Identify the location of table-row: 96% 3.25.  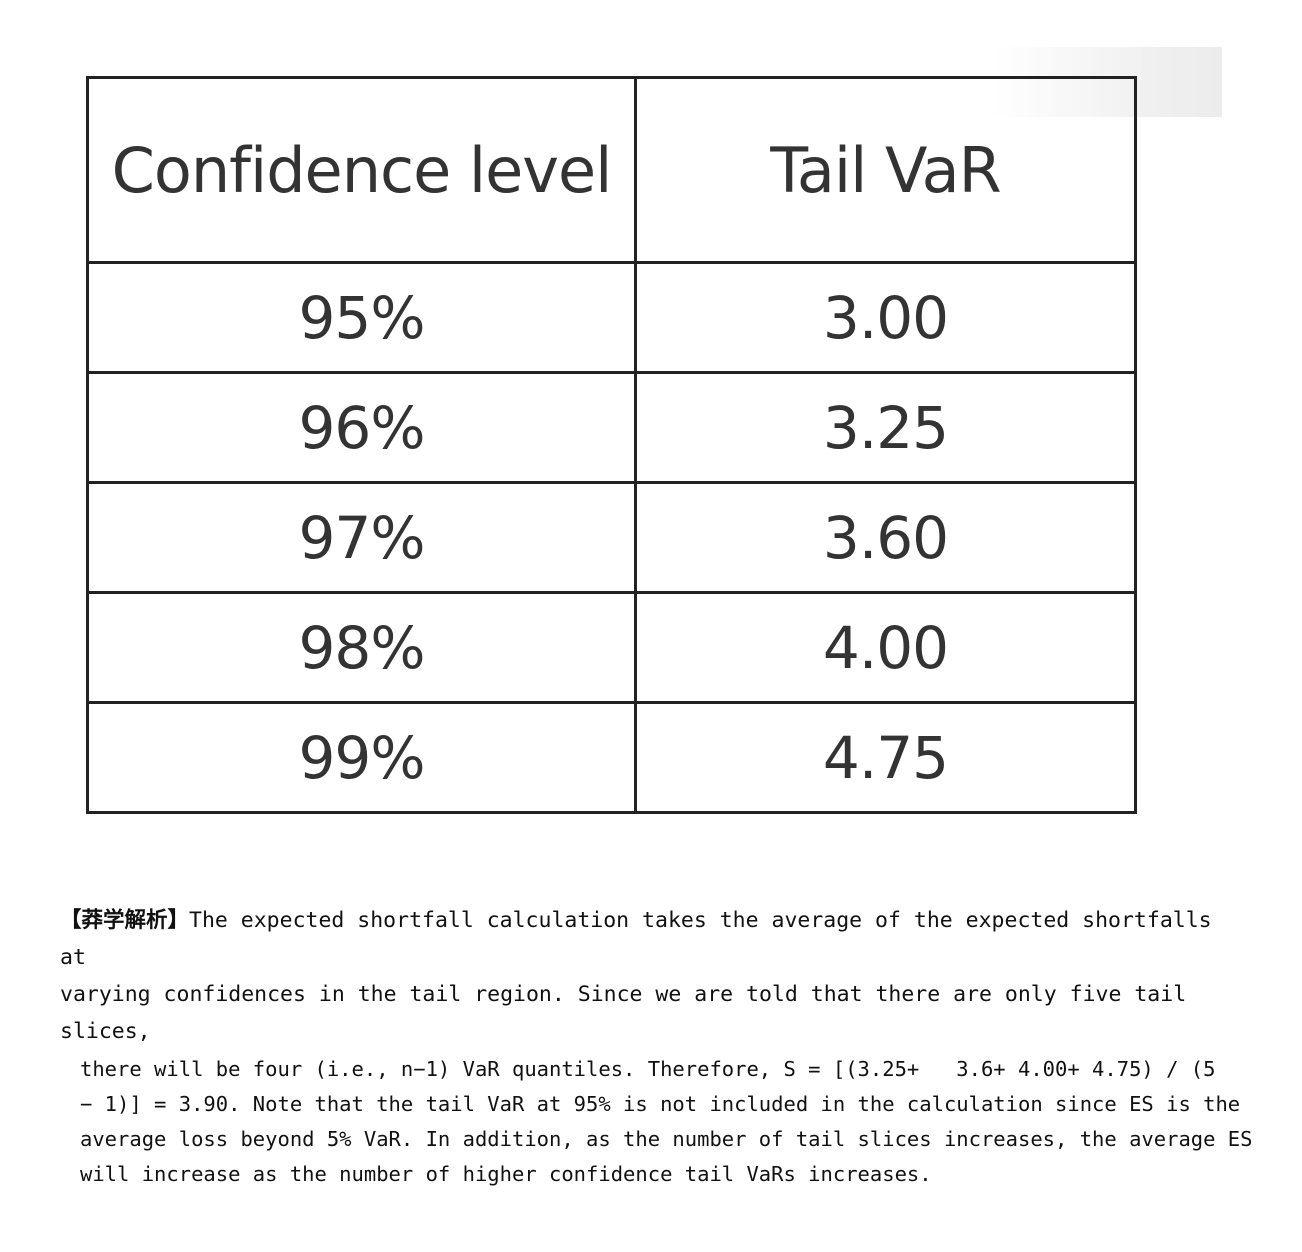
(611, 427).